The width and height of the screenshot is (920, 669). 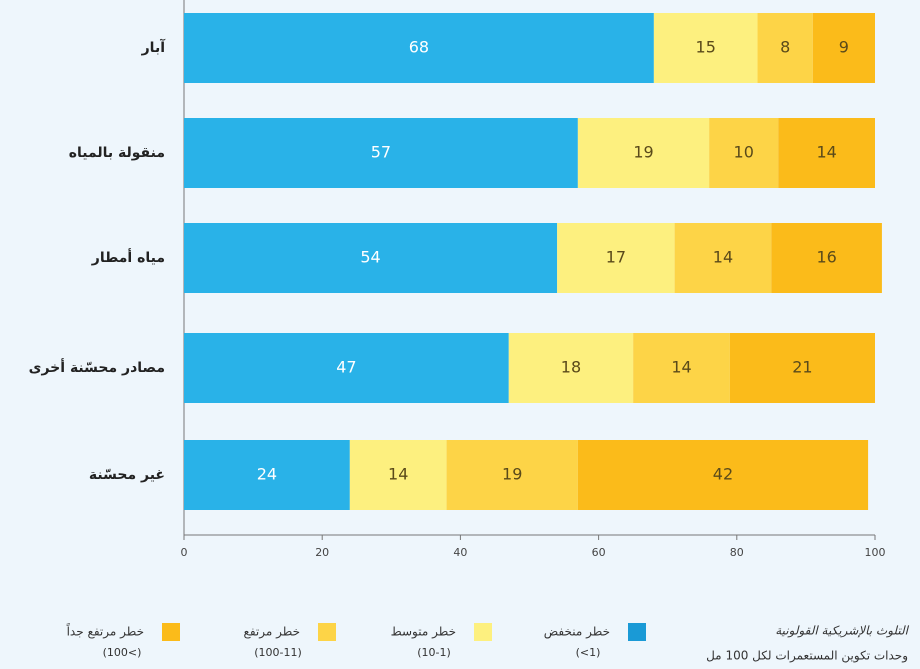 What do you see at coordinates (434, 652) in the screenshot?
I see `legend-range: (10-1)` at bounding box center [434, 652].